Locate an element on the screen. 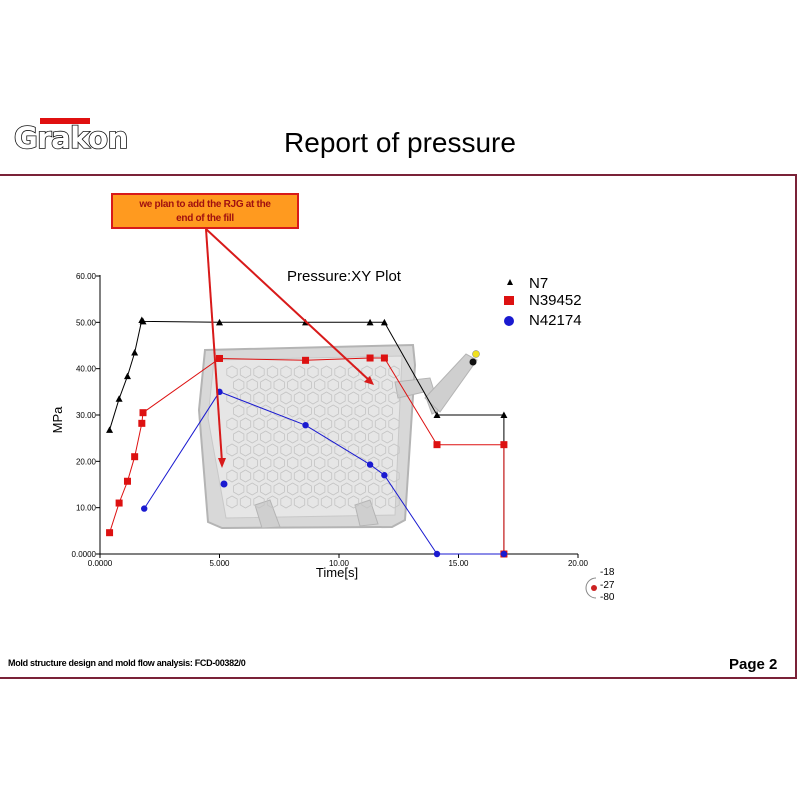 The height and width of the screenshot is (800, 800). x-tick-label: 5.000 is located at coordinates (219, 563).